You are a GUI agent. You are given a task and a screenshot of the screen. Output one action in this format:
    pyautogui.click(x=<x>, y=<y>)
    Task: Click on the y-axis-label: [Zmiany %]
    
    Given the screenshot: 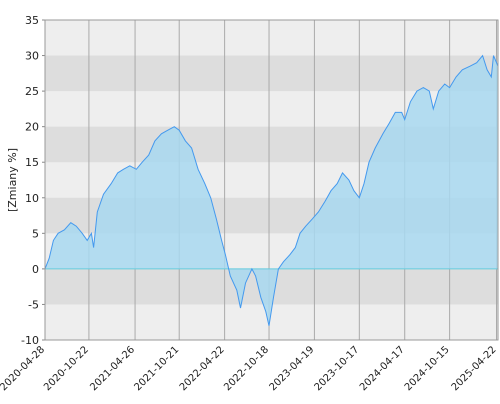 What is the action you would take?
    pyautogui.click(x=12, y=180)
    